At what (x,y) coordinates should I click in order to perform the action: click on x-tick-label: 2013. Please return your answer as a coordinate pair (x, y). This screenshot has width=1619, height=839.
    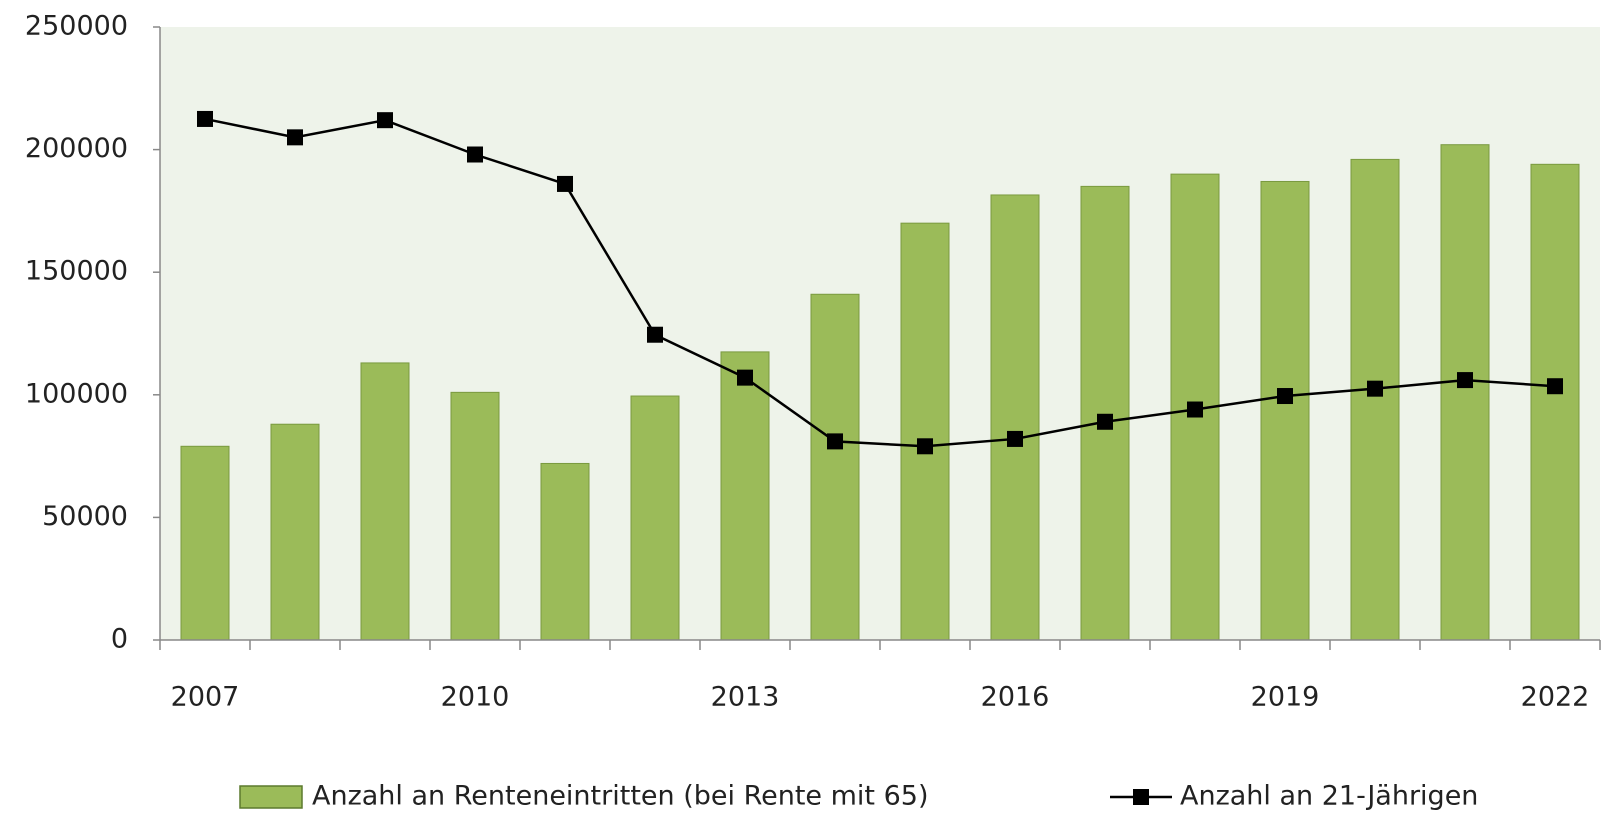
    Looking at the image, I should click on (745, 697).